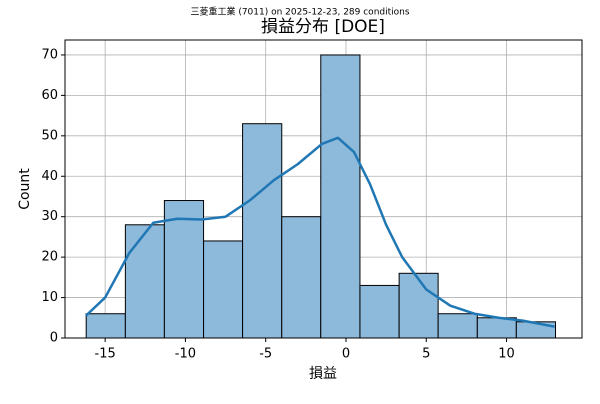  I want to click on y-tick-label: 30, so click(49, 216).